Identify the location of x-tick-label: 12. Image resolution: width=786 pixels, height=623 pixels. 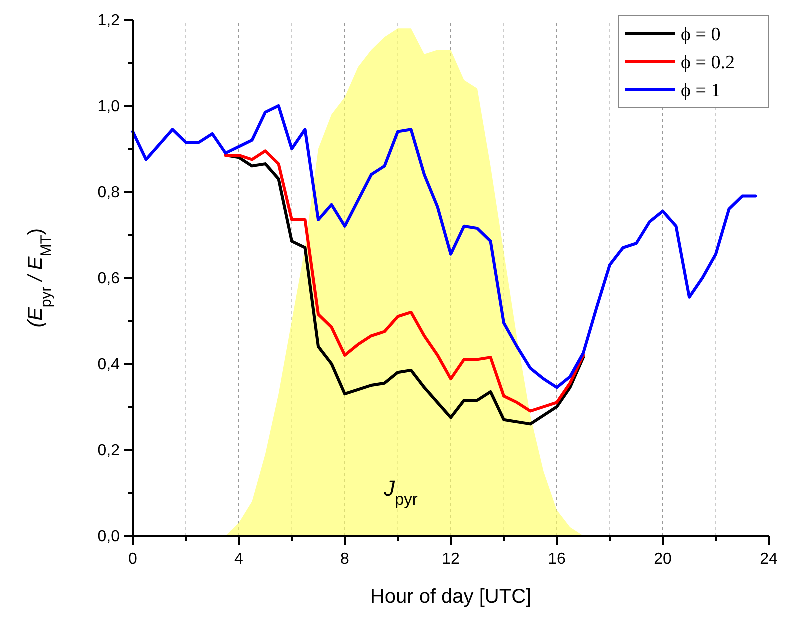
(451, 559).